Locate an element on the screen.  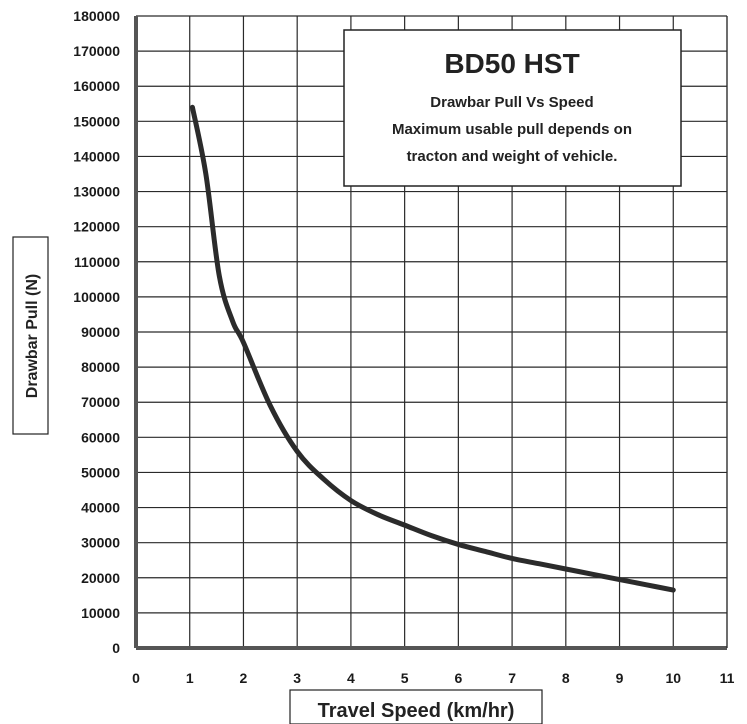
x-tick-label: 6 is located at coordinates (458, 678).